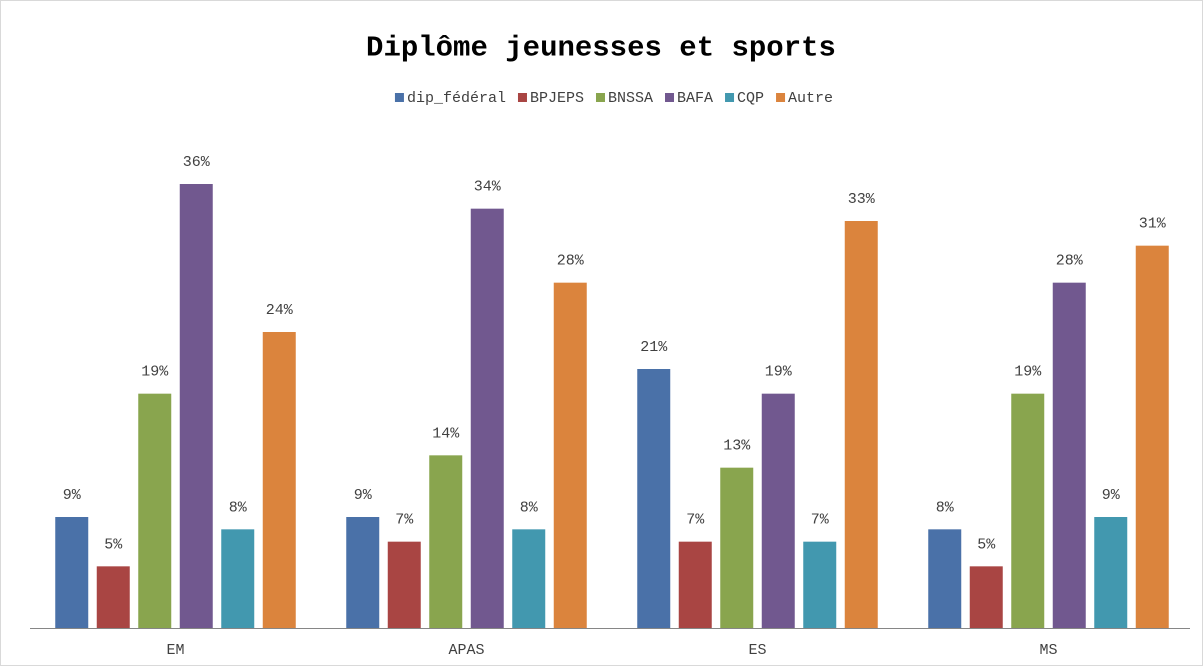 The width and height of the screenshot is (1203, 666). Describe the element at coordinates (557, 98) in the screenshot. I see `legend-label: BPJEPS` at that location.